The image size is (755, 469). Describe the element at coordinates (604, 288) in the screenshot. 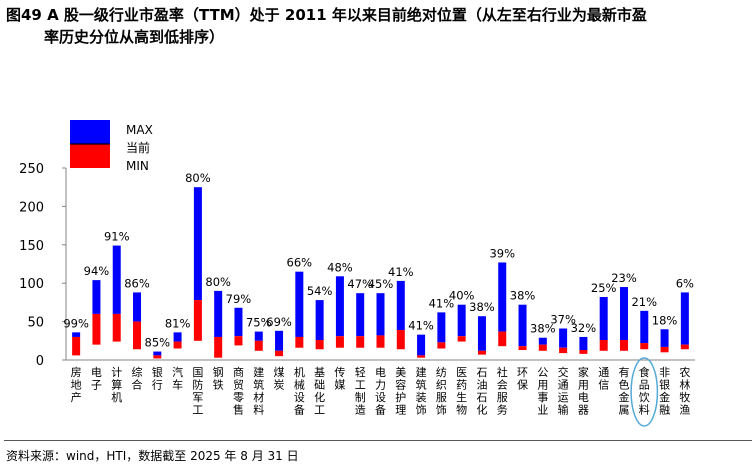

I see `percentile-label-通信: 25%` at that location.